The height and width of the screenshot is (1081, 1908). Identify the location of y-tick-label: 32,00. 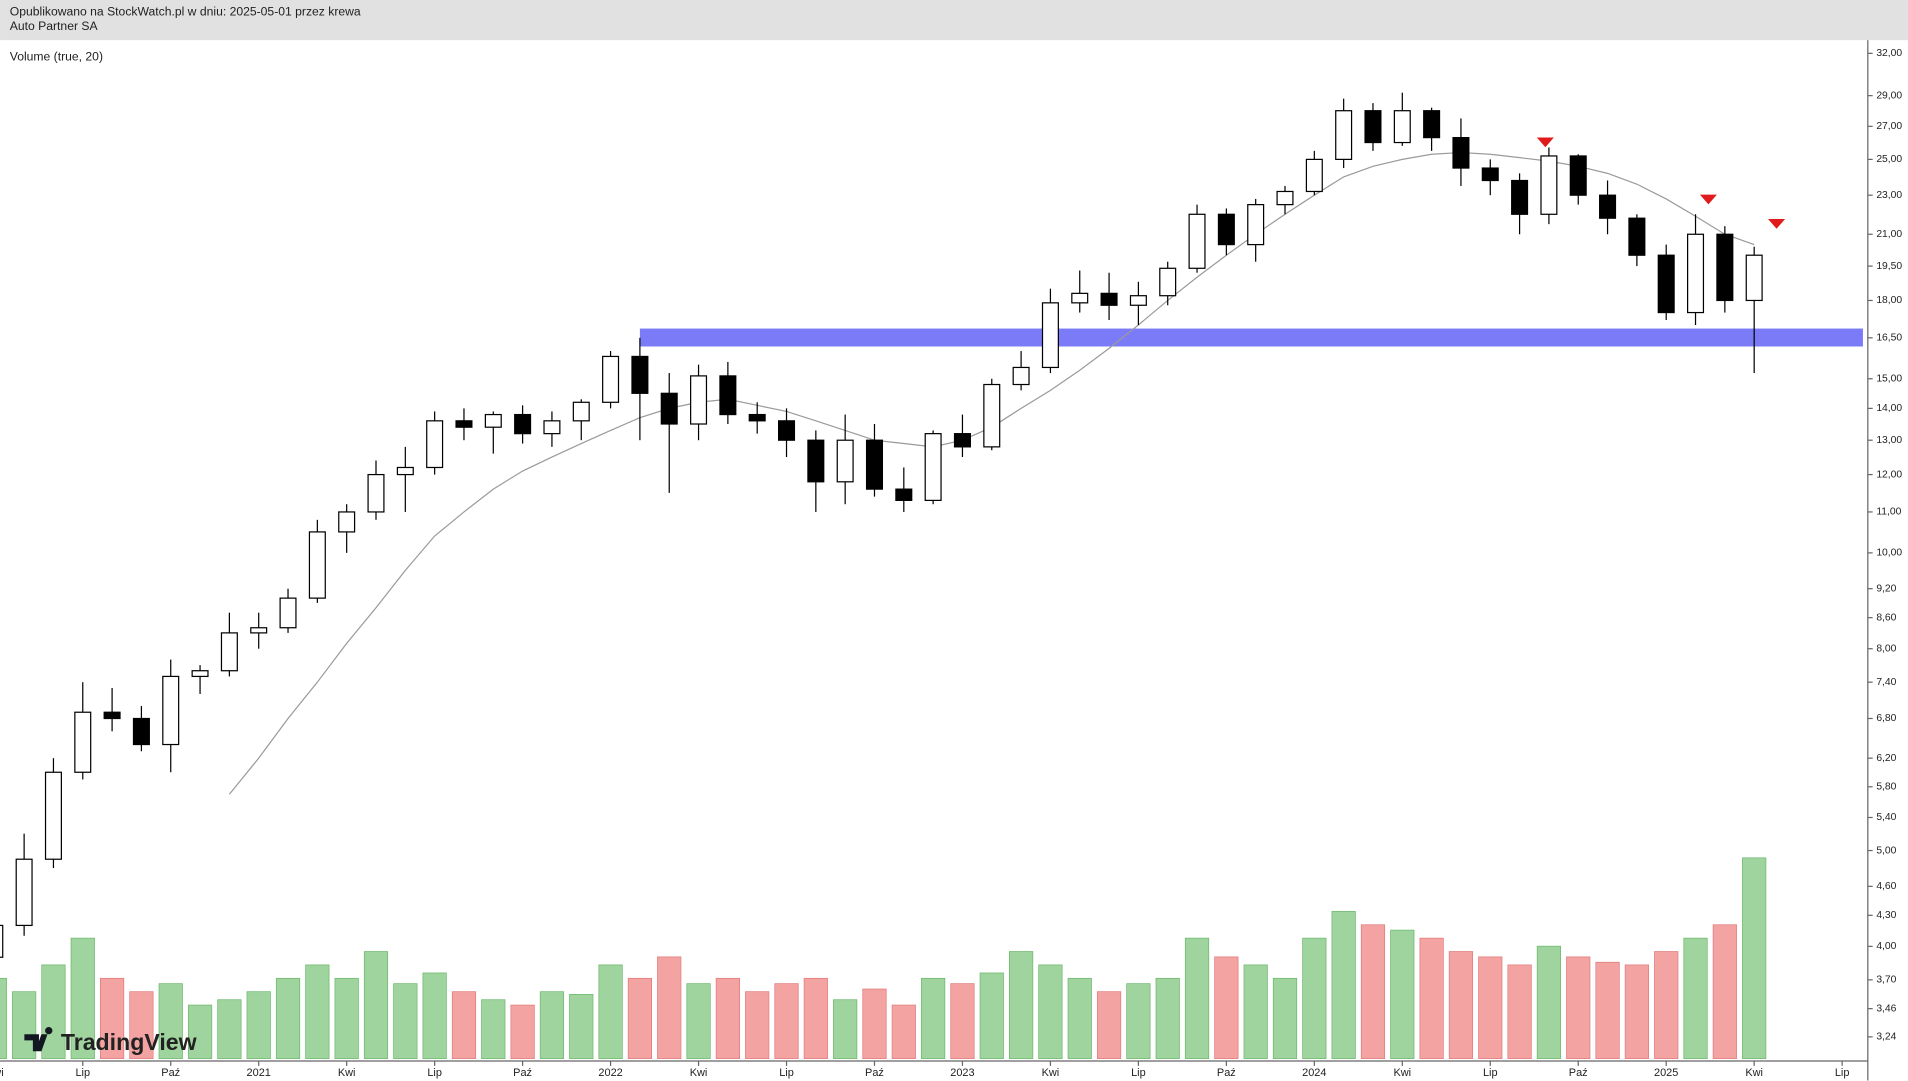
(1889, 53).